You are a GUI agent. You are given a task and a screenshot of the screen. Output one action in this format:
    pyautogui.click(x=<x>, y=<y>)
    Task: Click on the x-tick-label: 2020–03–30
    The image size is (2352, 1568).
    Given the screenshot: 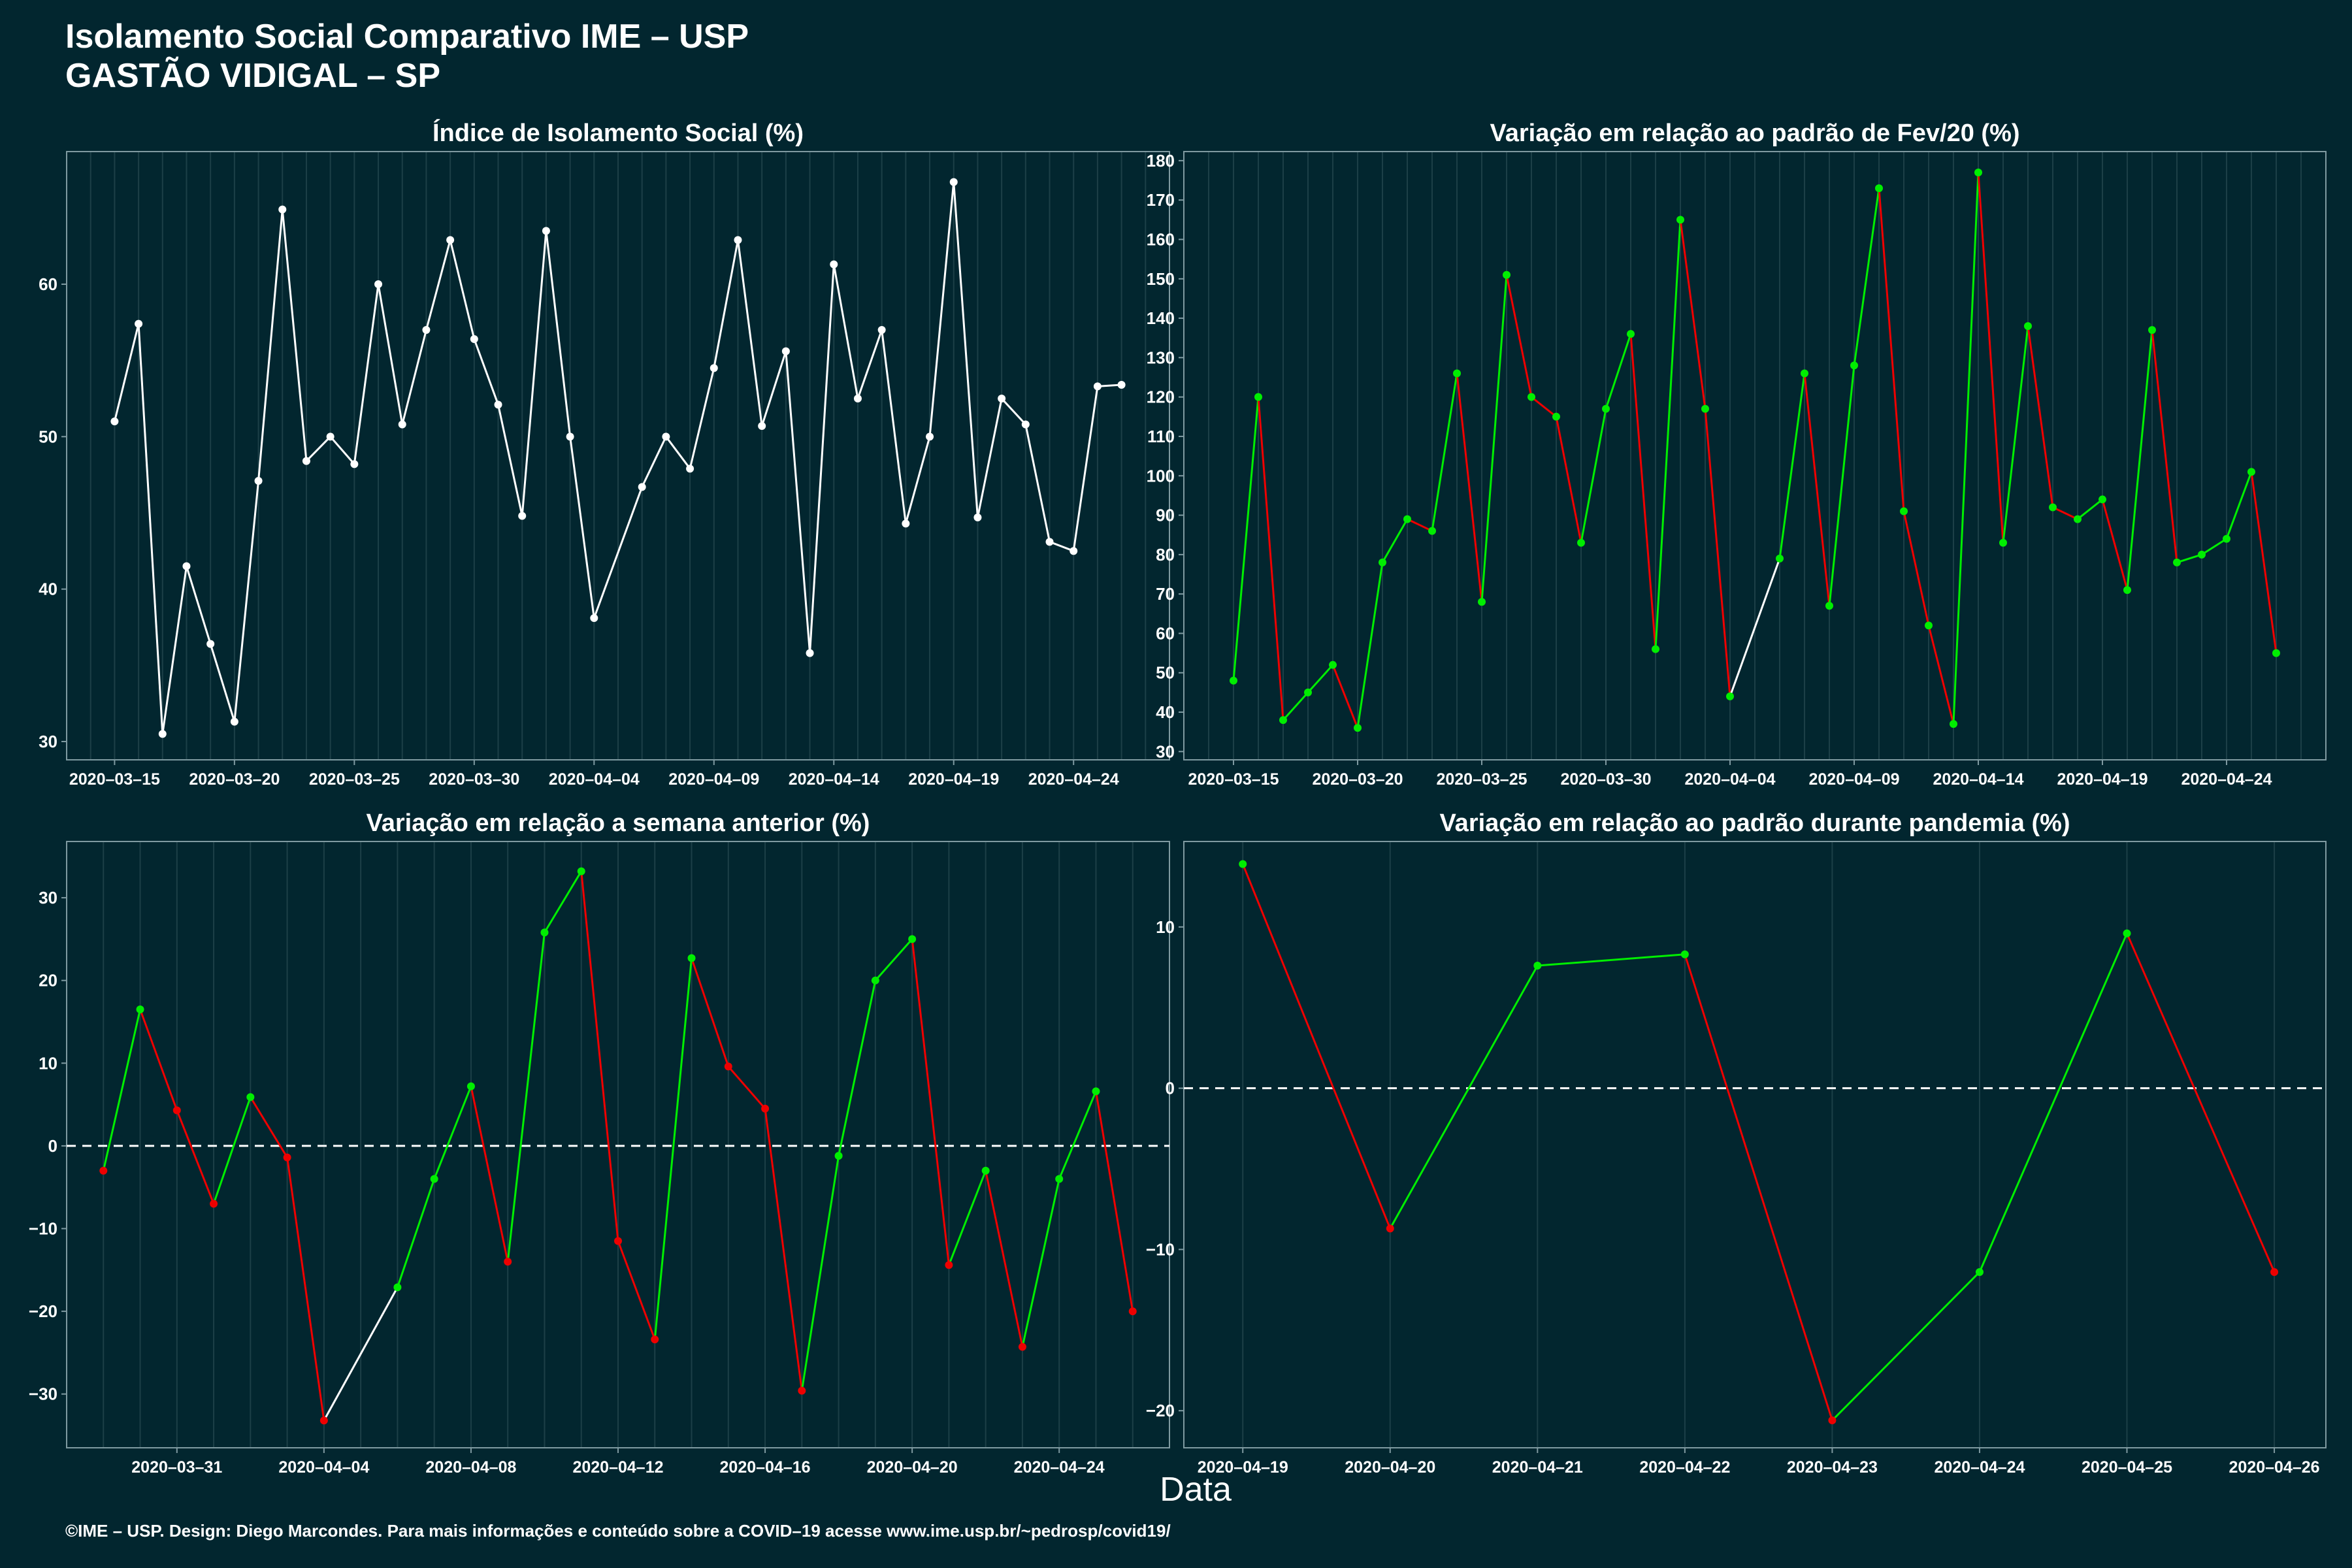 What is the action you would take?
    pyautogui.click(x=474, y=779)
    